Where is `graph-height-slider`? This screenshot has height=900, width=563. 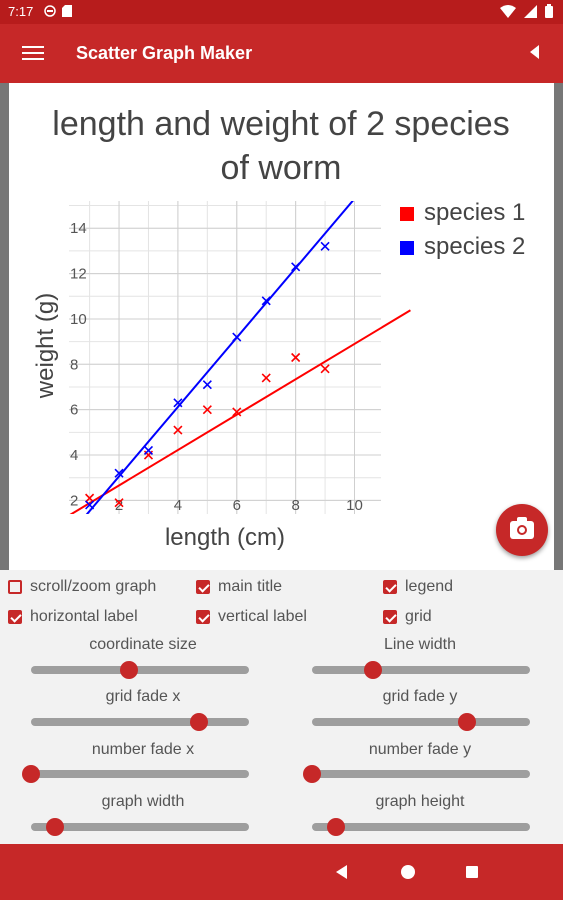 graph-height-slider is located at coordinates (421, 827).